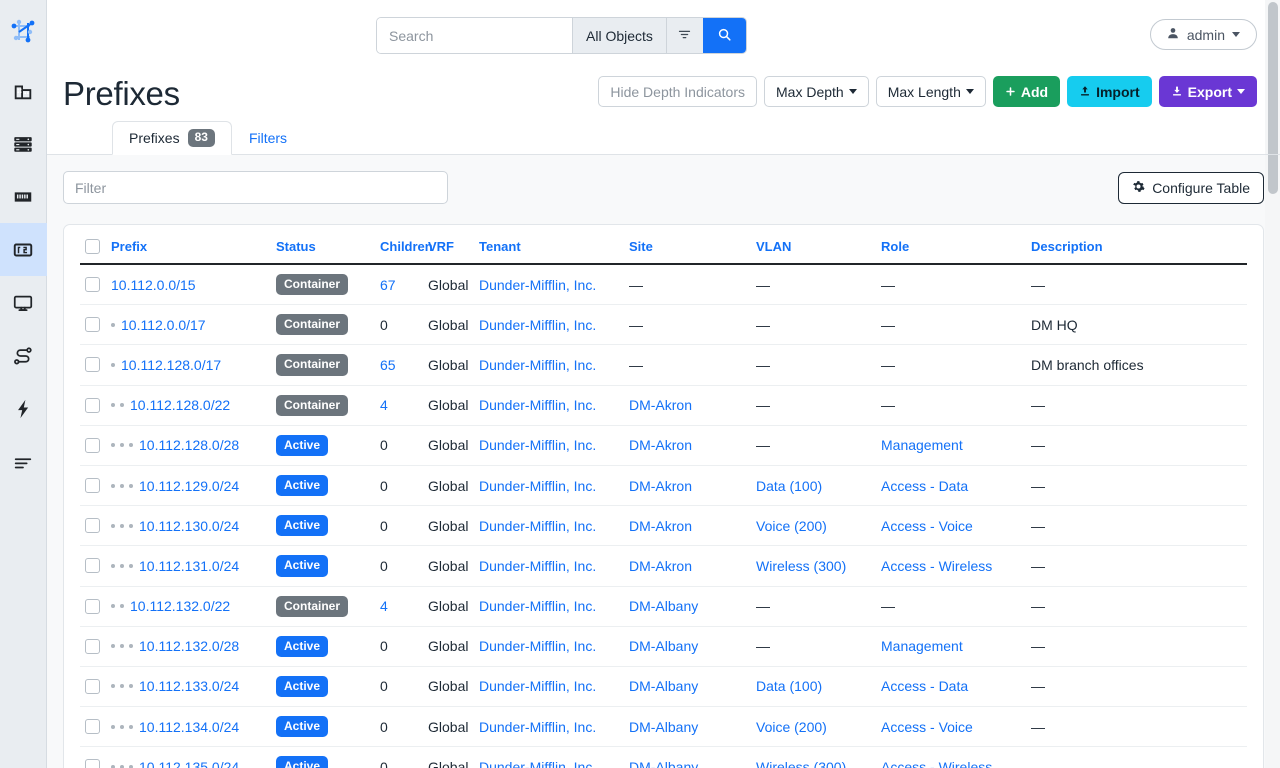 Image resolution: width=1280 pixels, height=768 pixels. Describe the element at coordinates (189, 485) in the screenshot. I see `prefix-link: 10.112.129.0/24` at that location.